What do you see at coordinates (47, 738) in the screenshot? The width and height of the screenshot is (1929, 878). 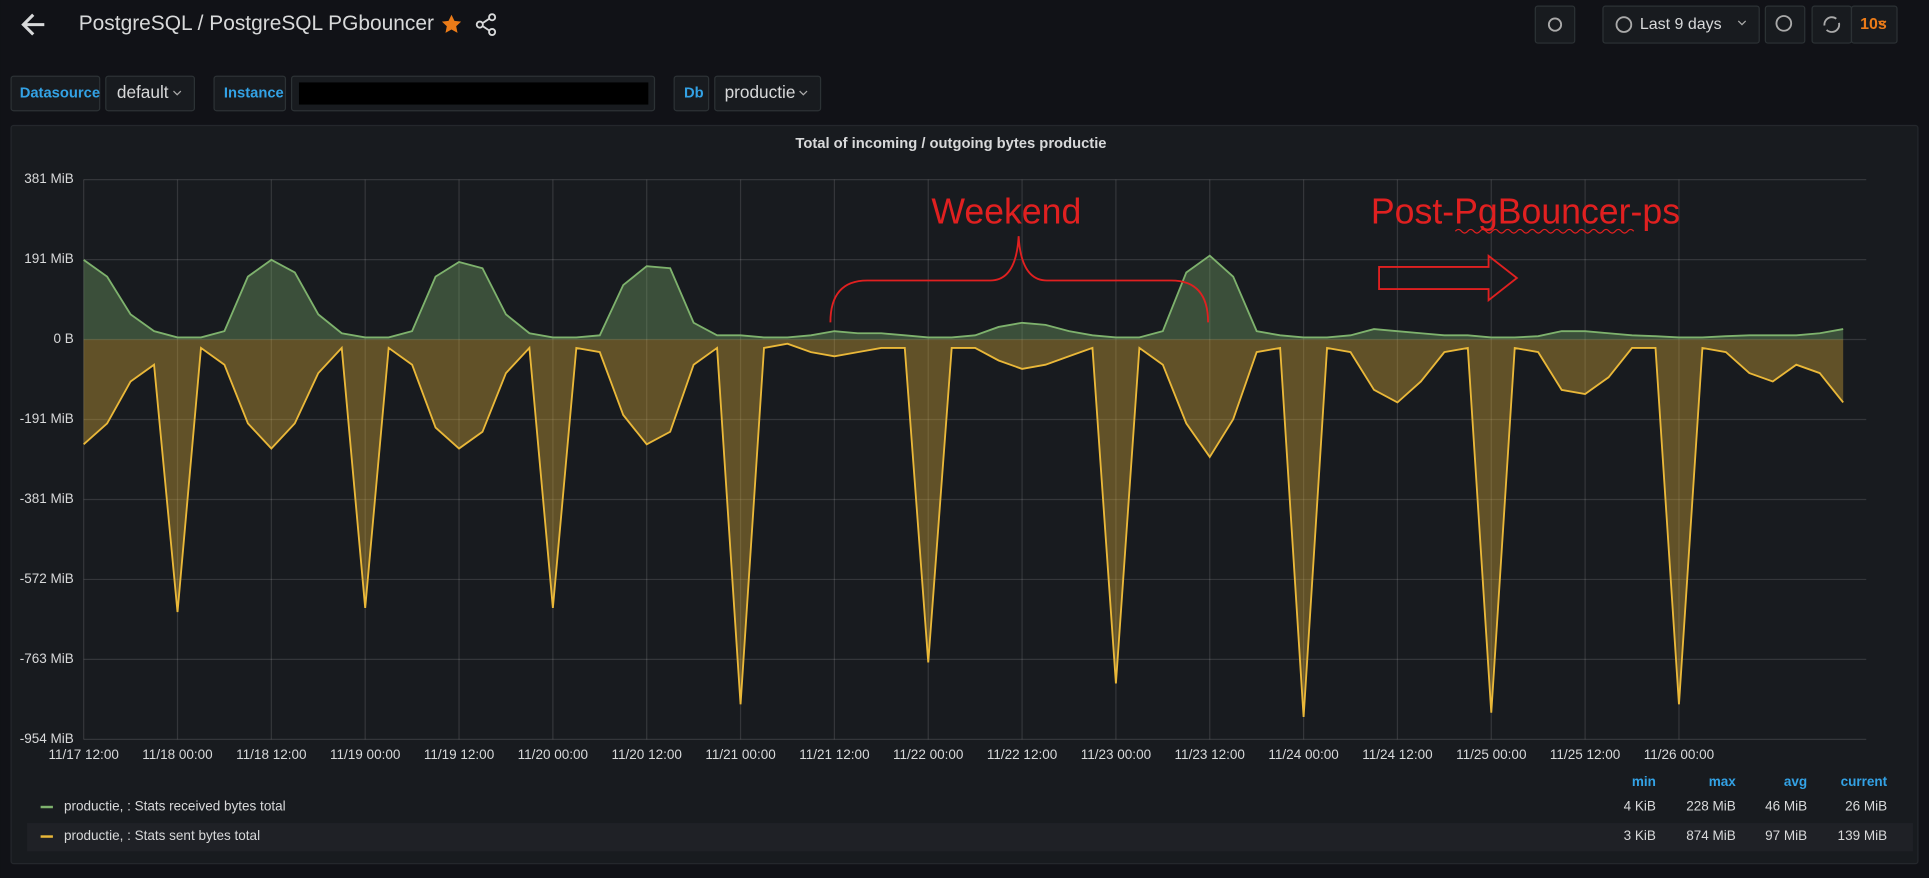 I see `y-tick-label: -954 MiB` at bounding box center [47, 738].